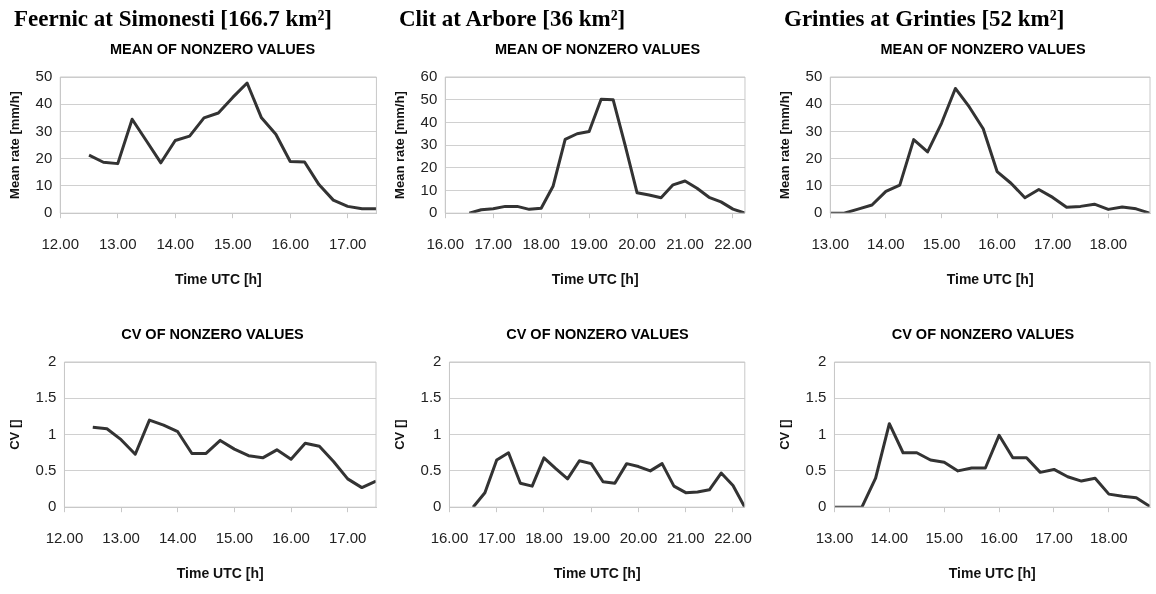 The height and width of the screenshot is (594, 1156). I want to click on chart-title: Clit at Arbore [36 km²], so click(512, 19).